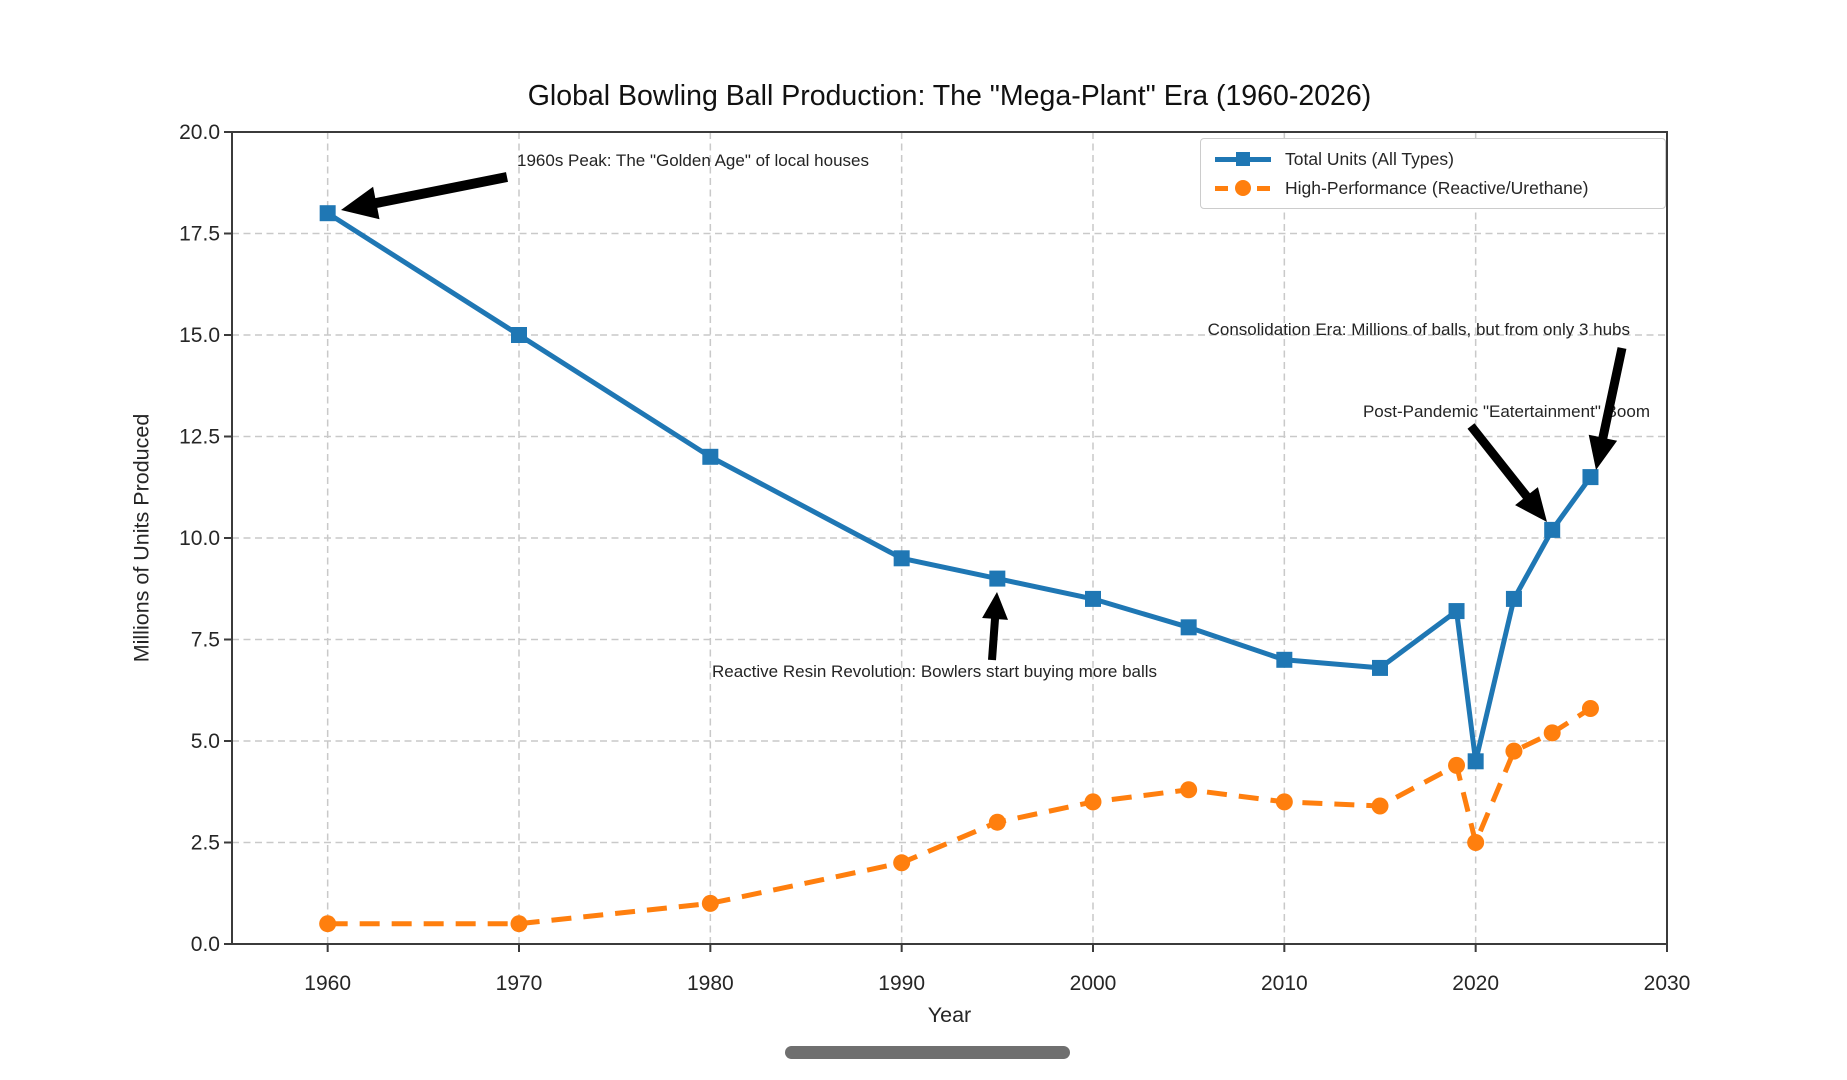 Image resolution: width=1847 pixels, height=1080 pixels. What do you see at coordinates (959, 816) in the screenshot?
I see `high-performance-line` at bounding box center [959, 816].